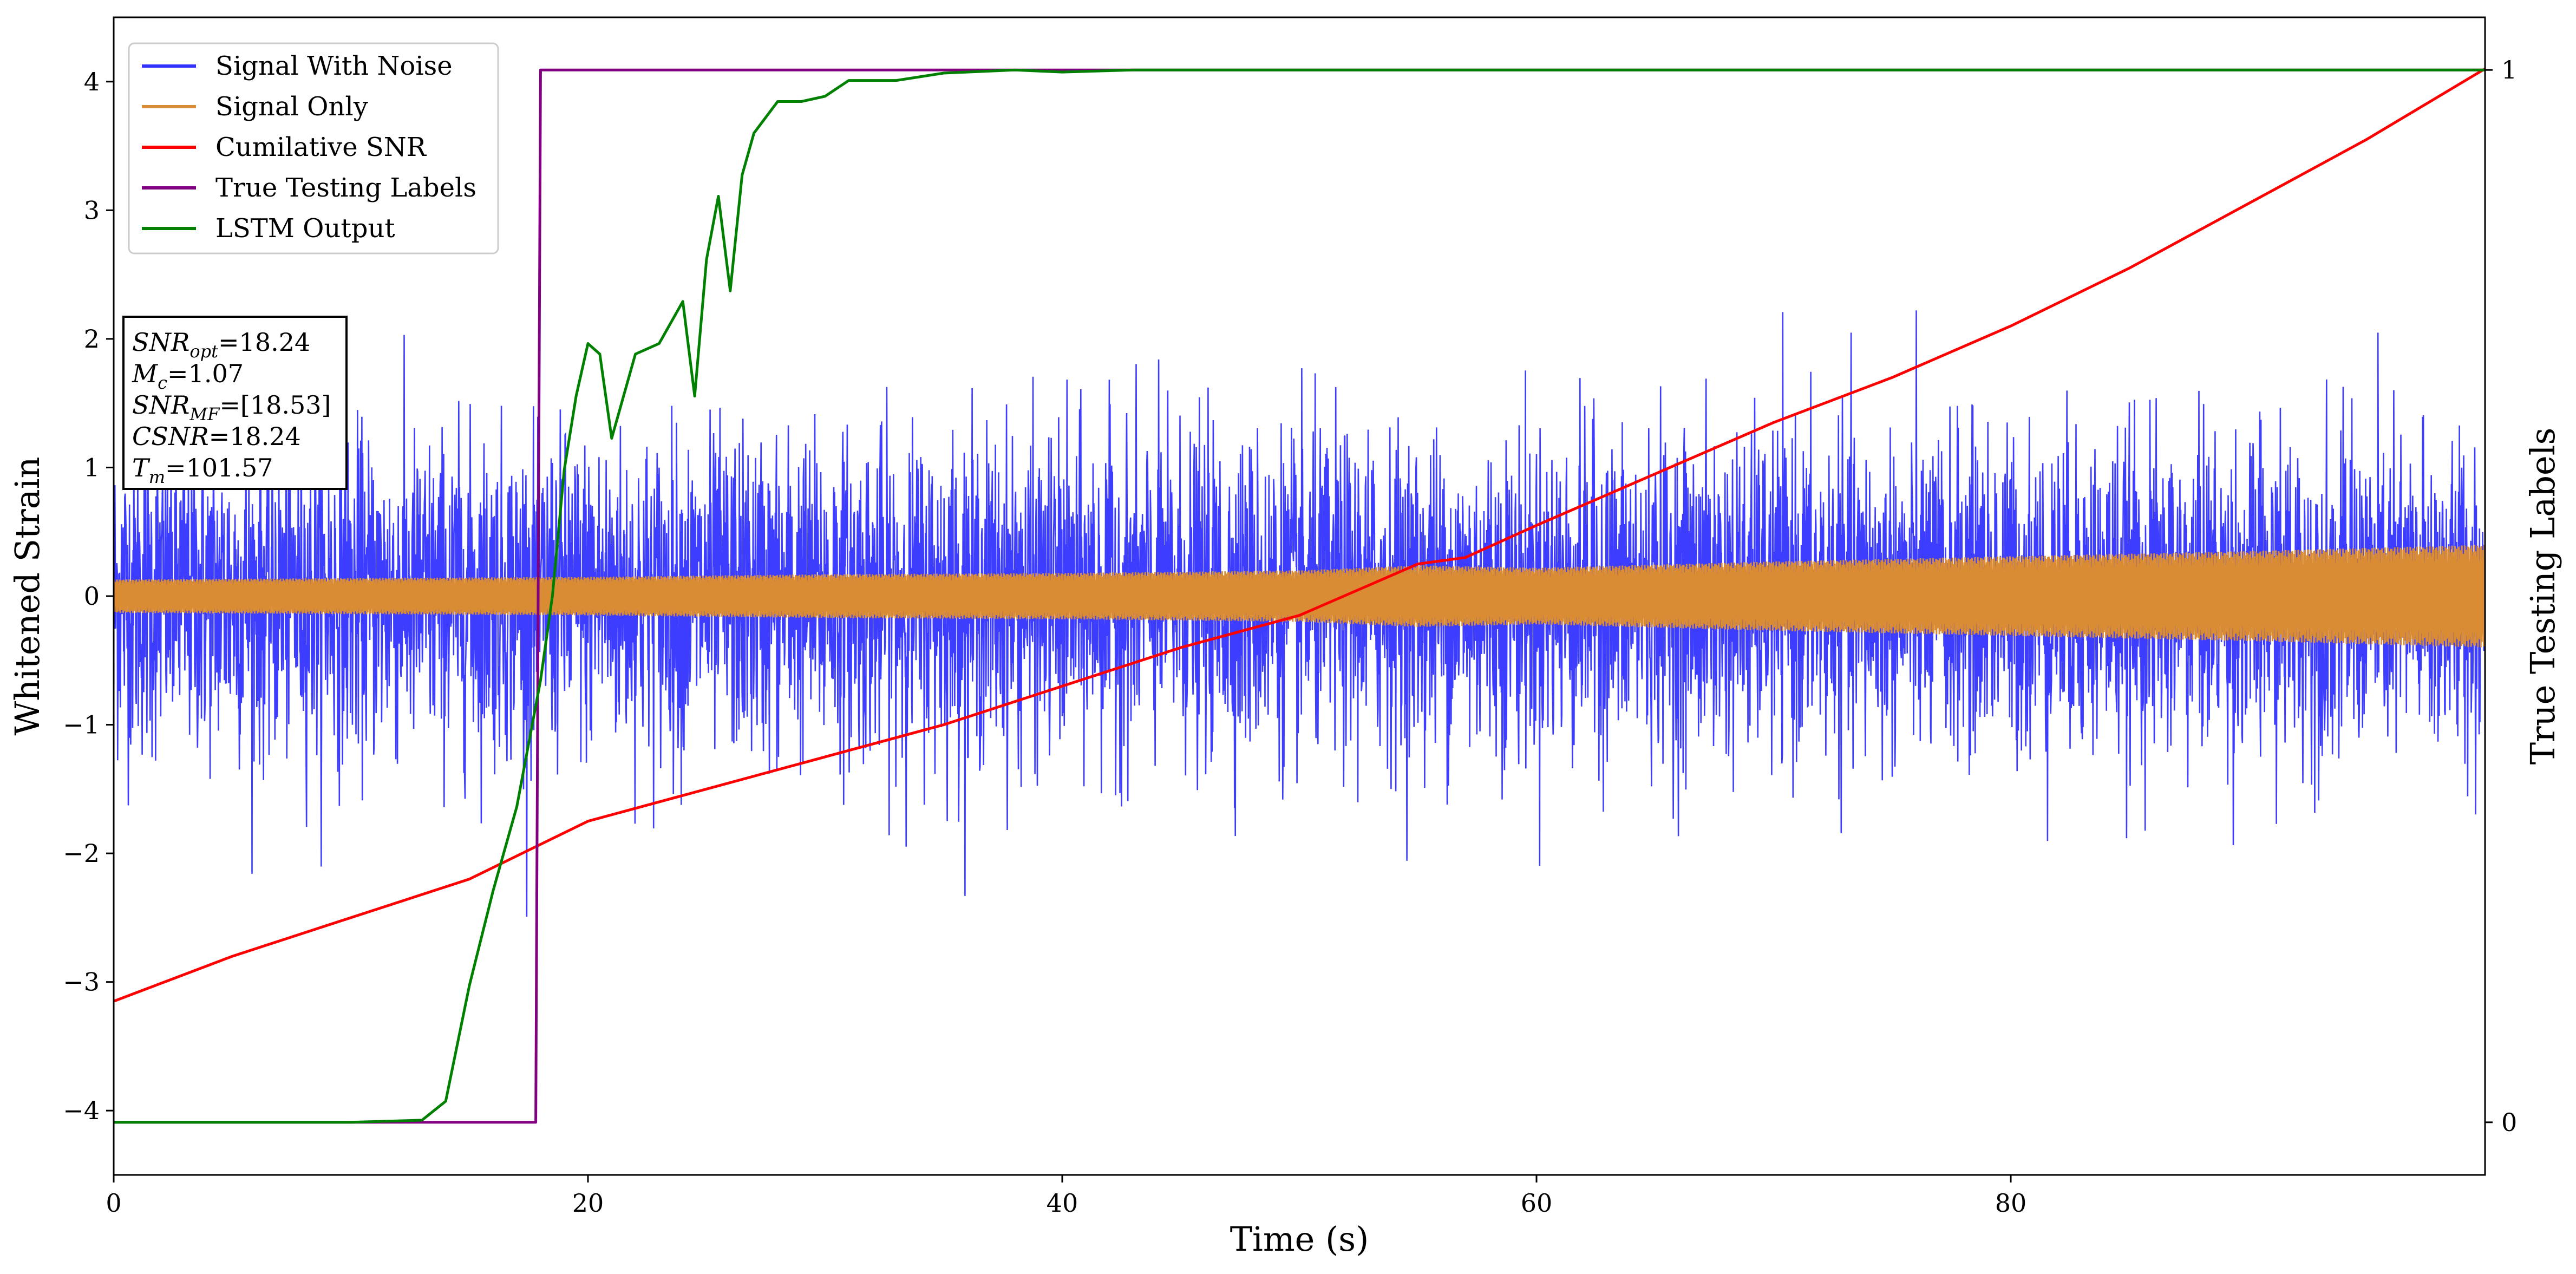  What do you see at coordinates (92, 81) in the screenshot?
I see `y-tick-label: 4` at bounding box center [92, 81].